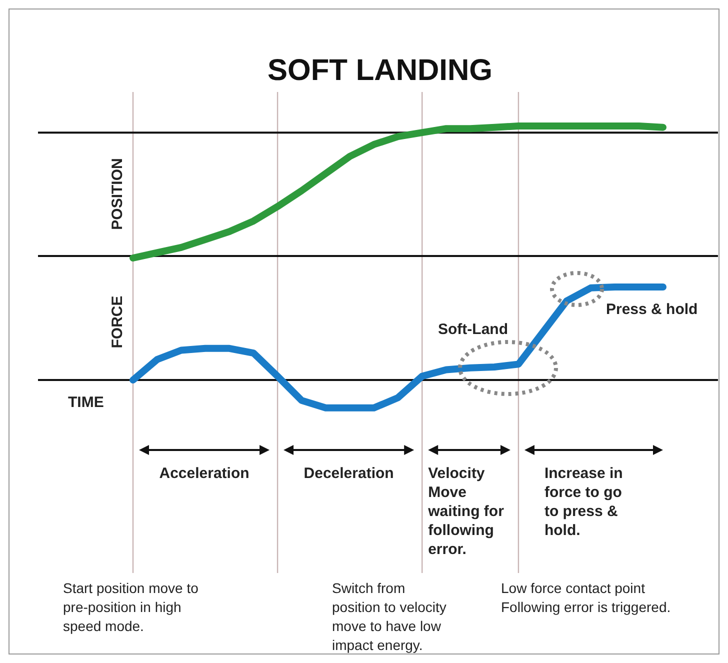  What do you see at coordinates (583, 502) in the screenshot?
I see `text: Increase in force to go to press & hold.` at bounding box center [583, 502].